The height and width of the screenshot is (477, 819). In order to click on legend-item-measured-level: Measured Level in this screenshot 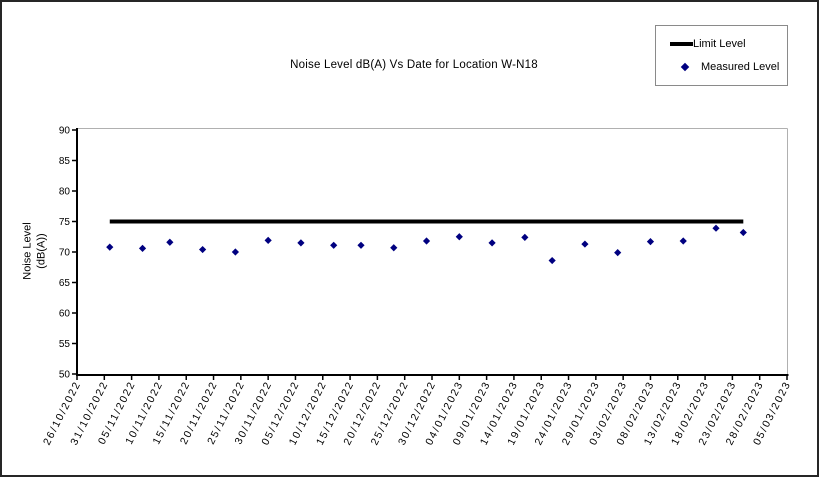, I will do `click(721, 67)`.